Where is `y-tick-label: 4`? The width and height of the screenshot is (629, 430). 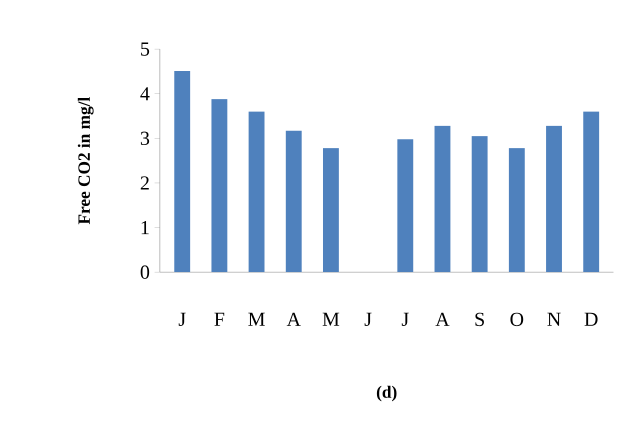 y-tick-label: 4 is located at coordinates (145, 93).